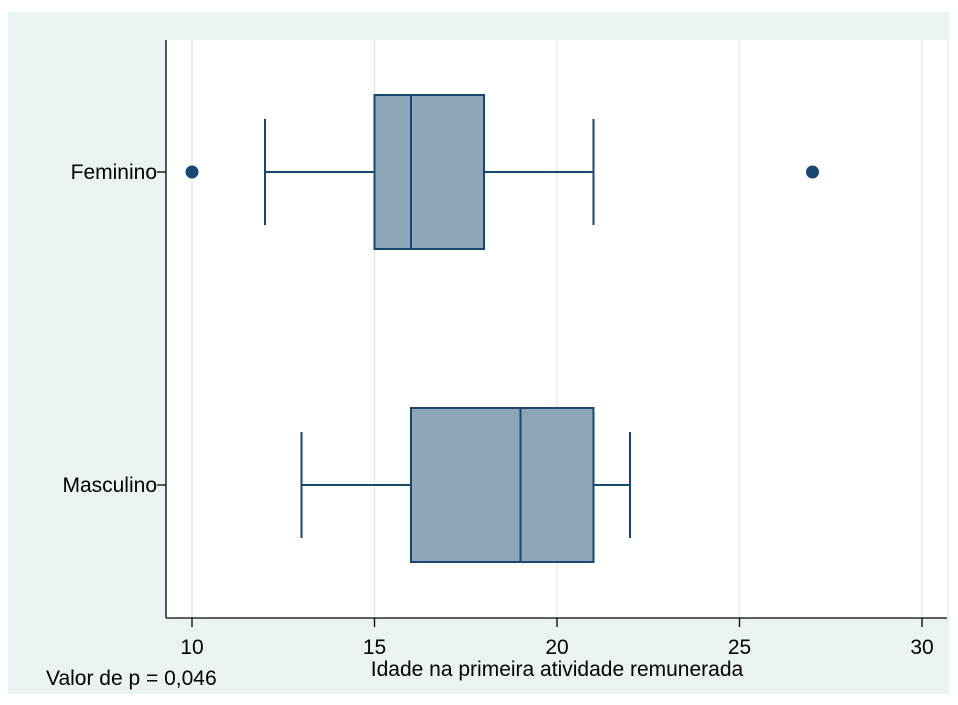  I want to click on box-group-masculino, so click(465, 485).